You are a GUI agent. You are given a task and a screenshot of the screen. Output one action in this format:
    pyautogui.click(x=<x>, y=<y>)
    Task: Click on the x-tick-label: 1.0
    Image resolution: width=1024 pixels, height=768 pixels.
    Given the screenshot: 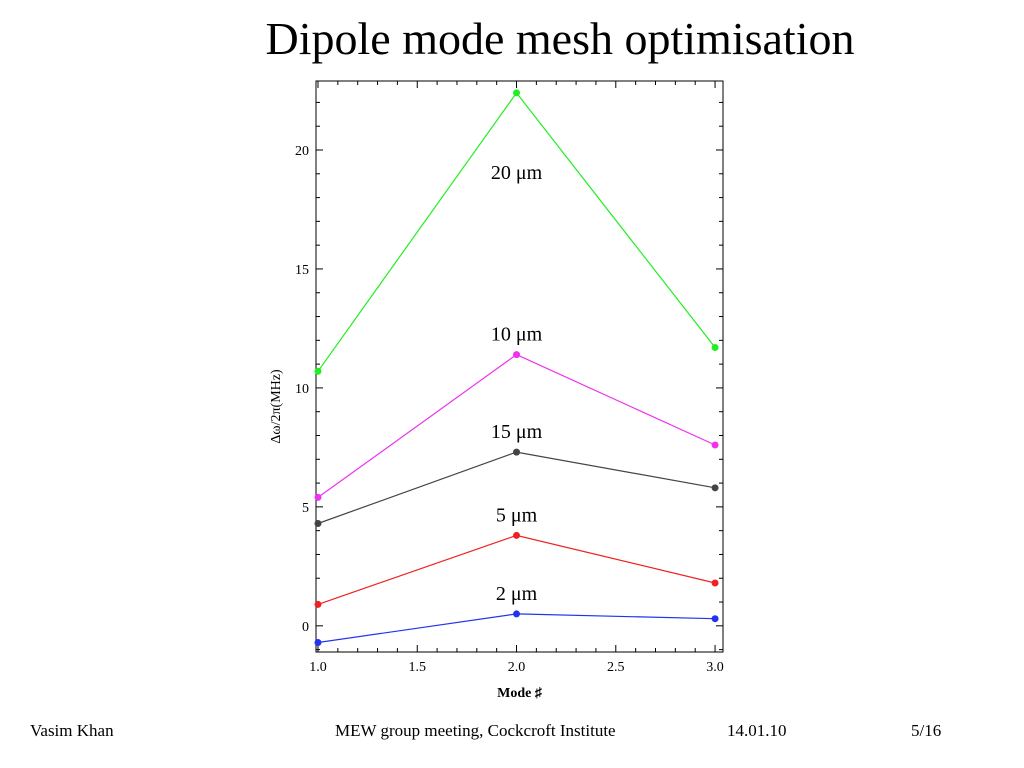 What is the action you would take?
    pyautogui.click(x=318, y=667)
    